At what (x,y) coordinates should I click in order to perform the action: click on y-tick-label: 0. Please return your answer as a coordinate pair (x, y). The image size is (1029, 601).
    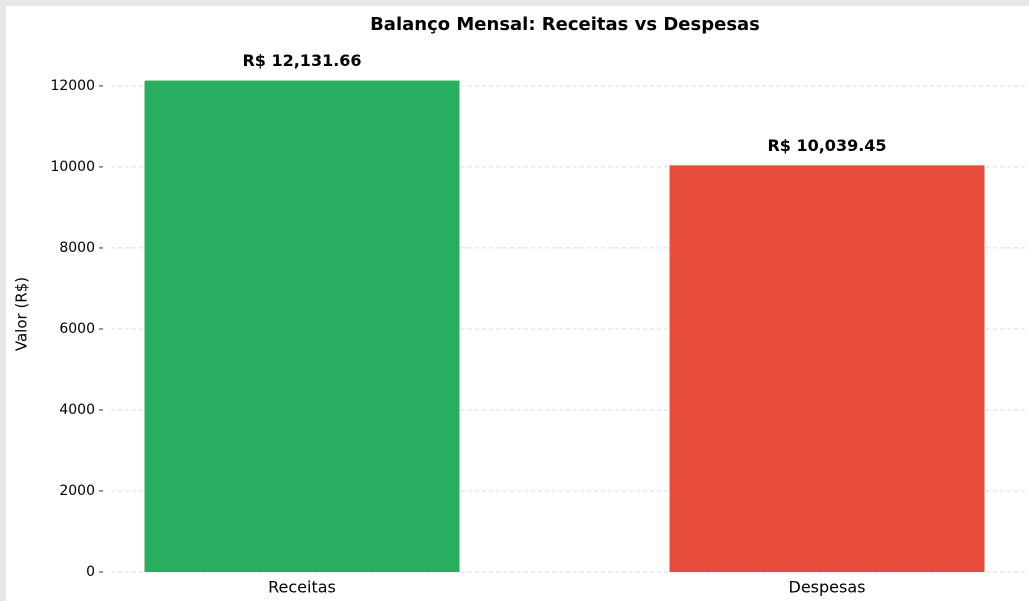
    Looking at the image, I should click on (90, 572).